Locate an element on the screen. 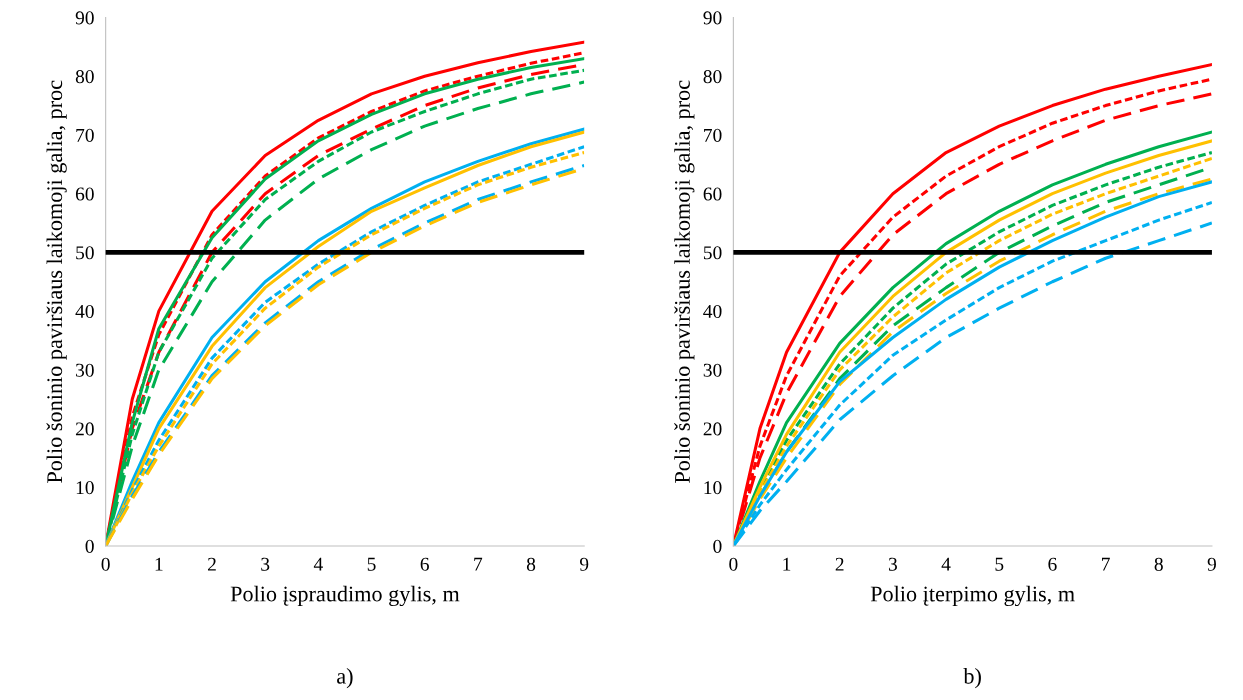 The image size is (1243, 700). text: b) is located at coordinates (972, 678).